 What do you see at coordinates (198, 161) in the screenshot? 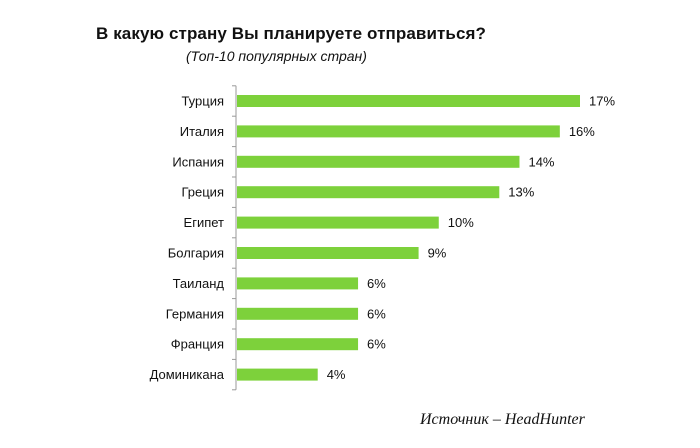
I see `category-label: Испания` at bounding box center [198, 161].